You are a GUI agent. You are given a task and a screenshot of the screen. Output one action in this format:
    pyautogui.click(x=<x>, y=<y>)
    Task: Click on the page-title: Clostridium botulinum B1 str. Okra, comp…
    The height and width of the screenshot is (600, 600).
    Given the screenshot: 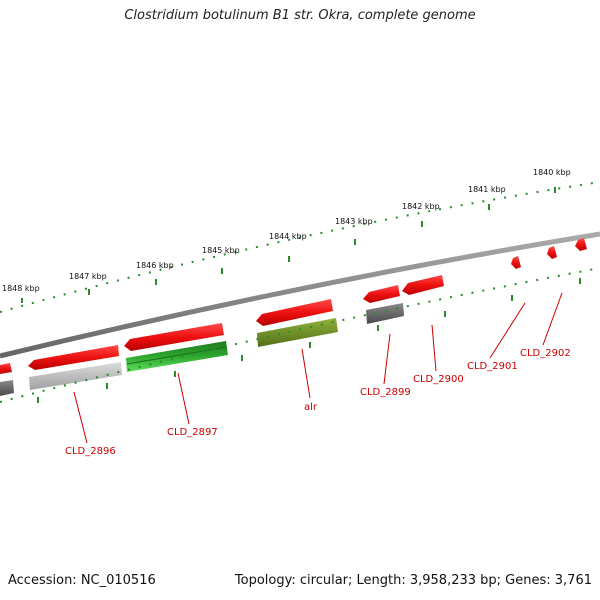 What is the action you would take?
    pyautogui.click(x=300, y=15)
    